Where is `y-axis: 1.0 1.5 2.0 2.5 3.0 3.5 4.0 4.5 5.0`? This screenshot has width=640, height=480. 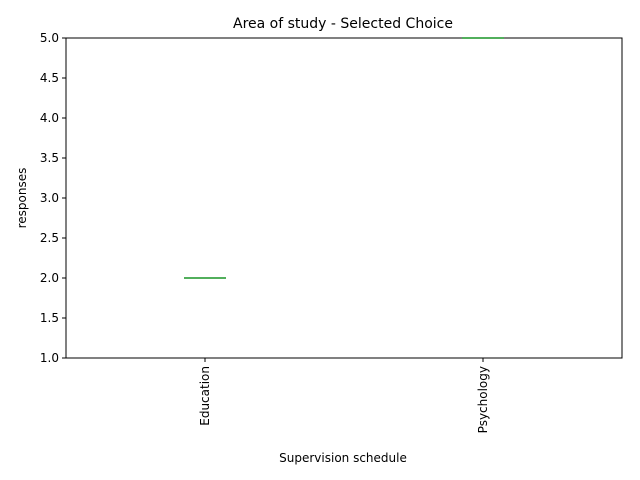
y-axis: 1.0 1.5 2.0 2.5 3.0 3.5 4.0 4.5 5.0 is located at coordinates (53, 198).